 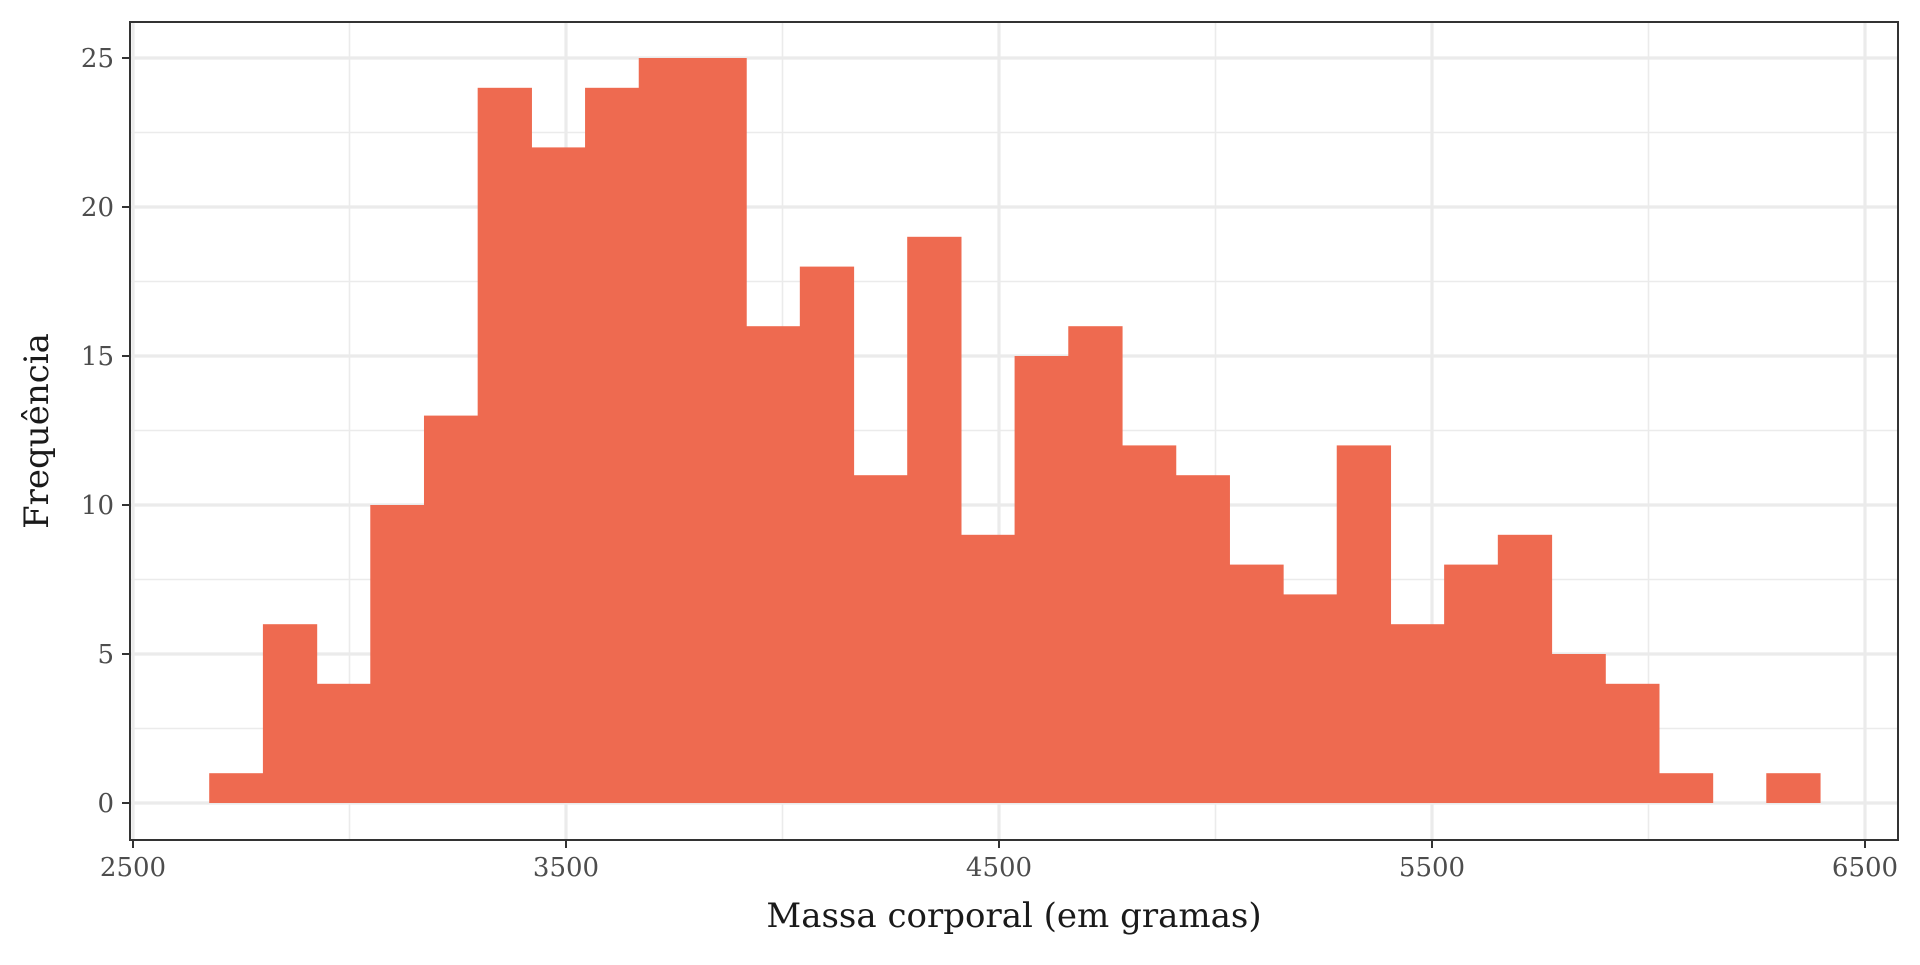 I want to click on x-tick-label: 6500, so click(x=1865, y=868).